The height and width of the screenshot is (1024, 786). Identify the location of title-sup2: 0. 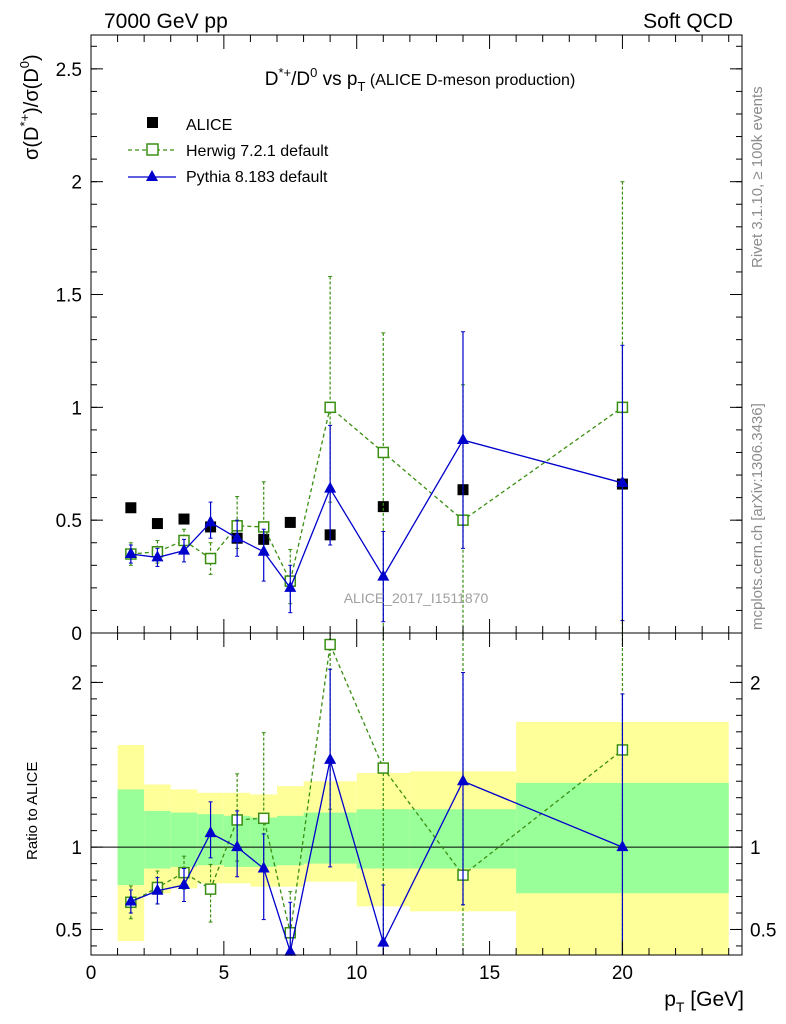
(313, 72).